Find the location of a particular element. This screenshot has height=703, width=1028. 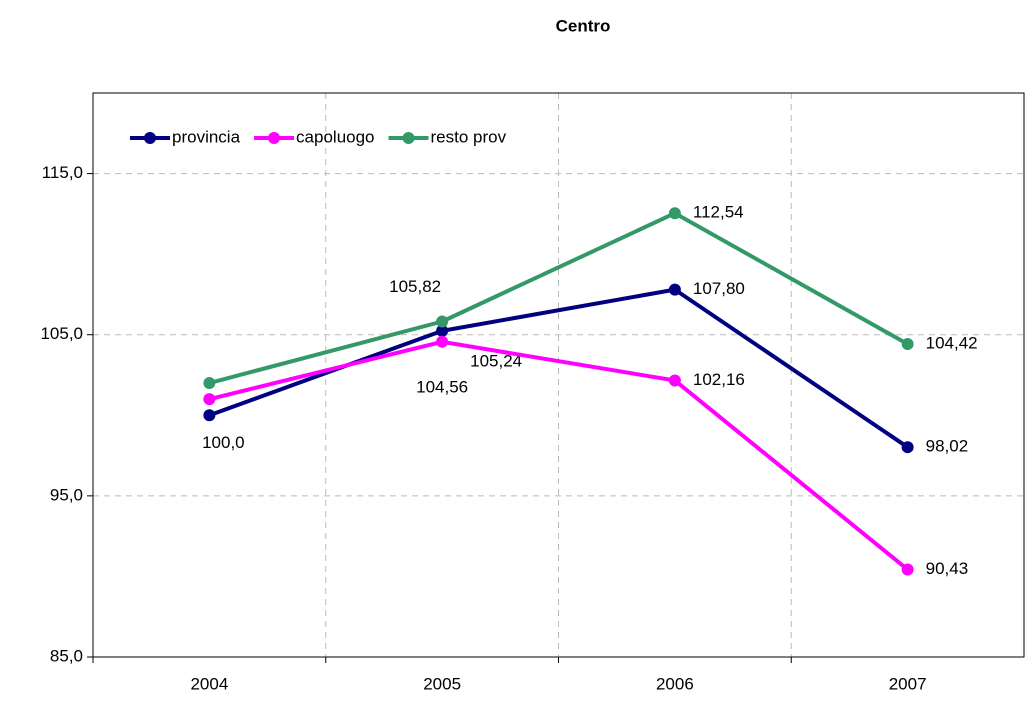

legend-label: resto prov is located at coordinates (469, 136).